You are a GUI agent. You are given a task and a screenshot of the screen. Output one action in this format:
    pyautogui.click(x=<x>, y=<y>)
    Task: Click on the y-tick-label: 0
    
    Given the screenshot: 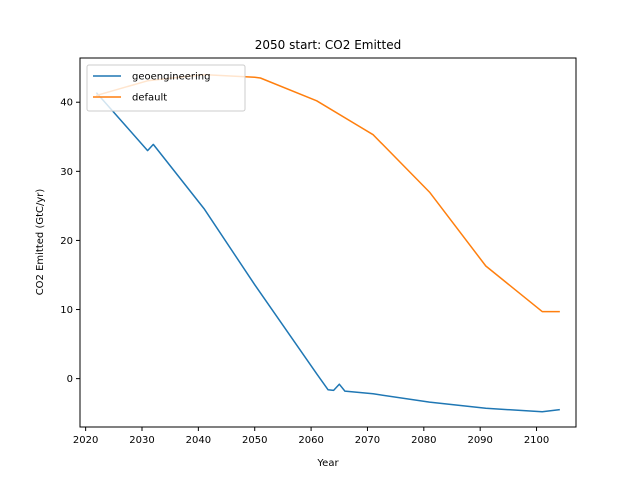 What is the action you would take?
    pyautogui.click(x=70, y=379)
    